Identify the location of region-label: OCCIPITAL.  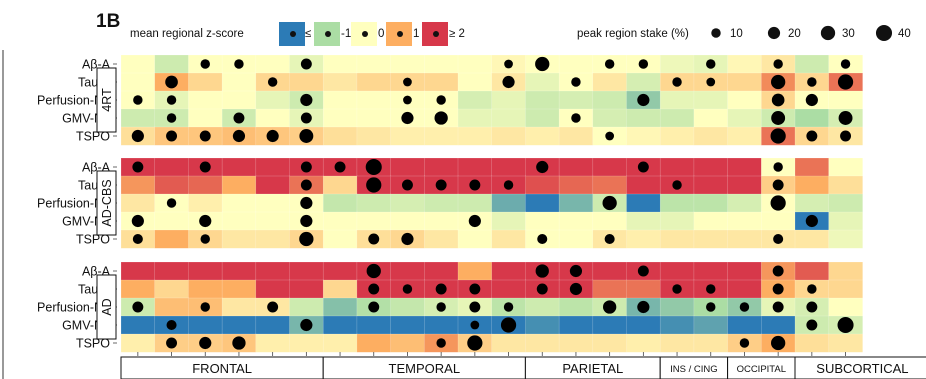
(761, 369).